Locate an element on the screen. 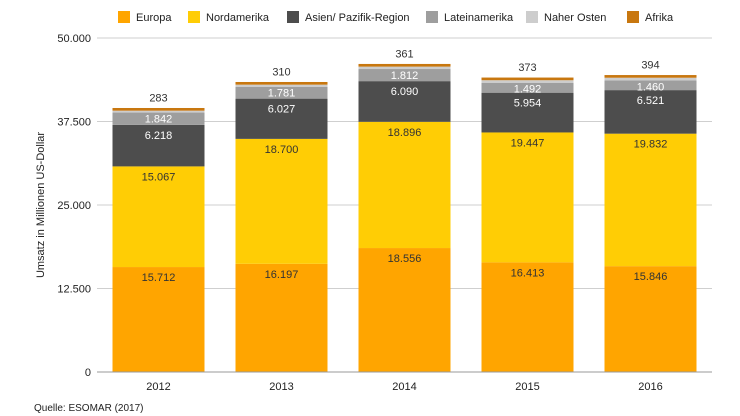  data-label: 1.492 is located at coordinates (528, 90).